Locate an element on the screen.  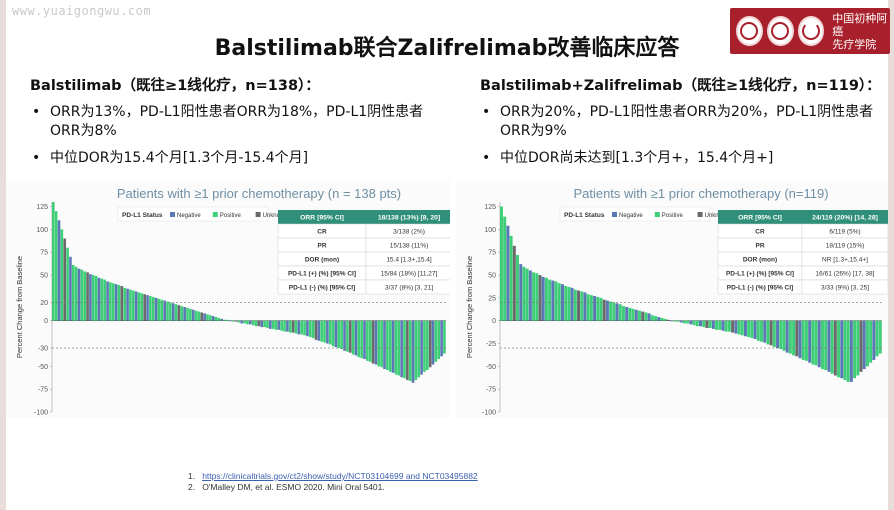
legend-label: Unknown is located at coordinates (717, 216).